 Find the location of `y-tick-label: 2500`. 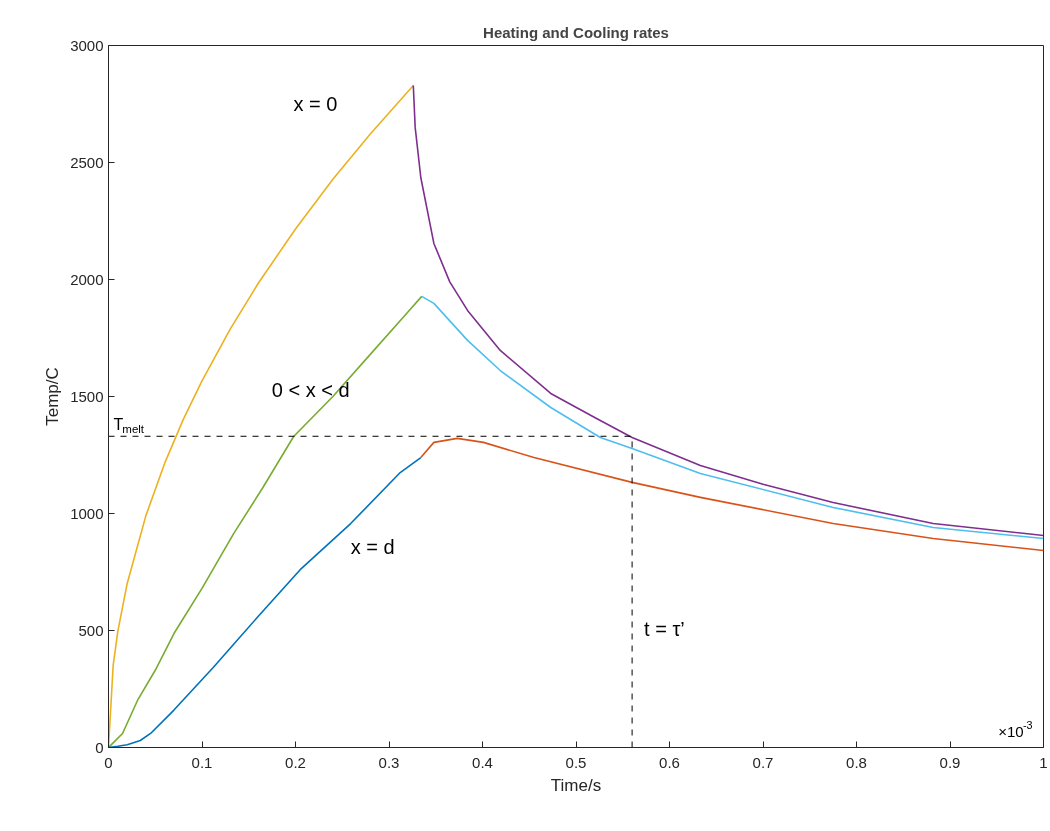

y-tick-label: 2500 is located at coordinates (87, 162).